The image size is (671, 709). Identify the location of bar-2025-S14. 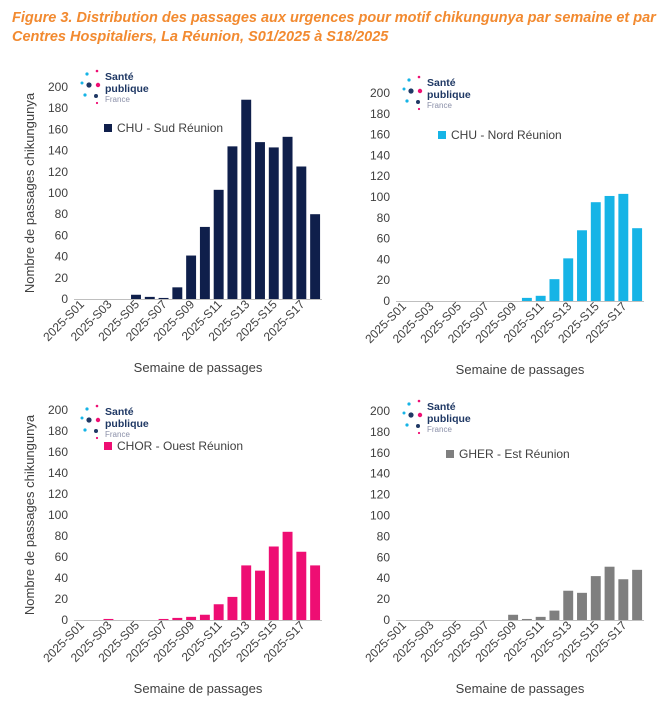
(582, 265).